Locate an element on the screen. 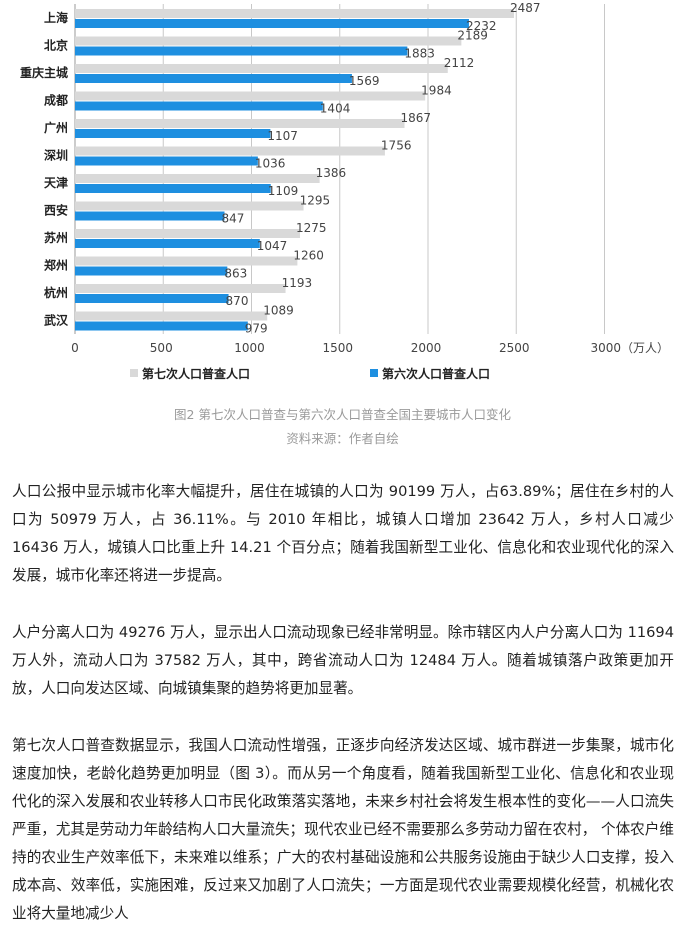 This screenshot has height=928, width=685. value-label-sixth: 1107 is located at coordinates (282, 136).